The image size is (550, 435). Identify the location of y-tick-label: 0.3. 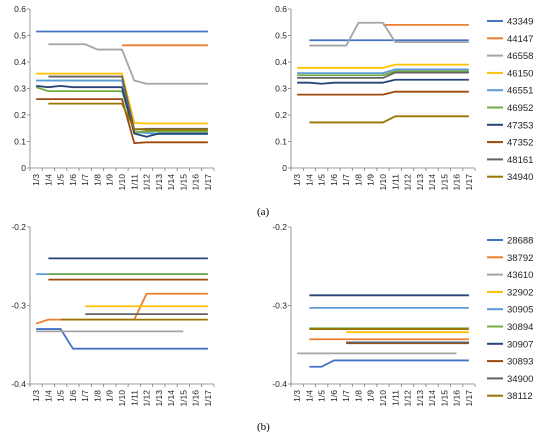
(281, 89).